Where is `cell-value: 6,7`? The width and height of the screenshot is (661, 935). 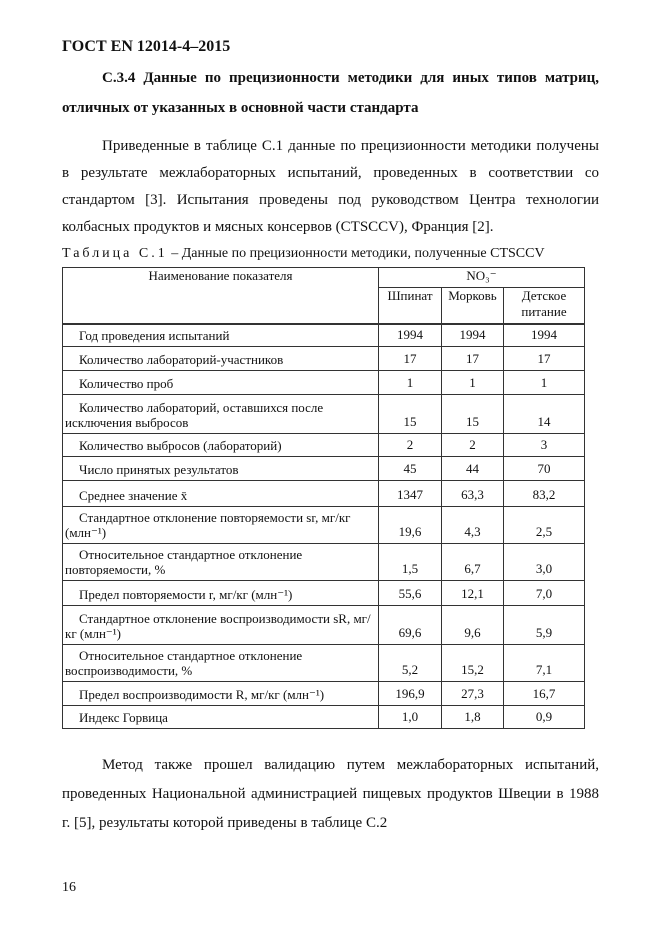 cell-value: 6,7 is located at coordinates (472, 562).